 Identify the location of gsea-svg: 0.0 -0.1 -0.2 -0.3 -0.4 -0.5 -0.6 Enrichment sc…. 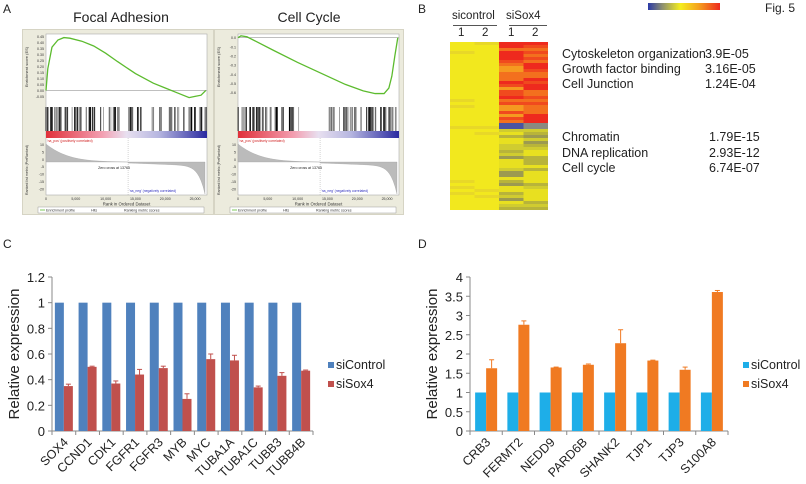
(308, 123).